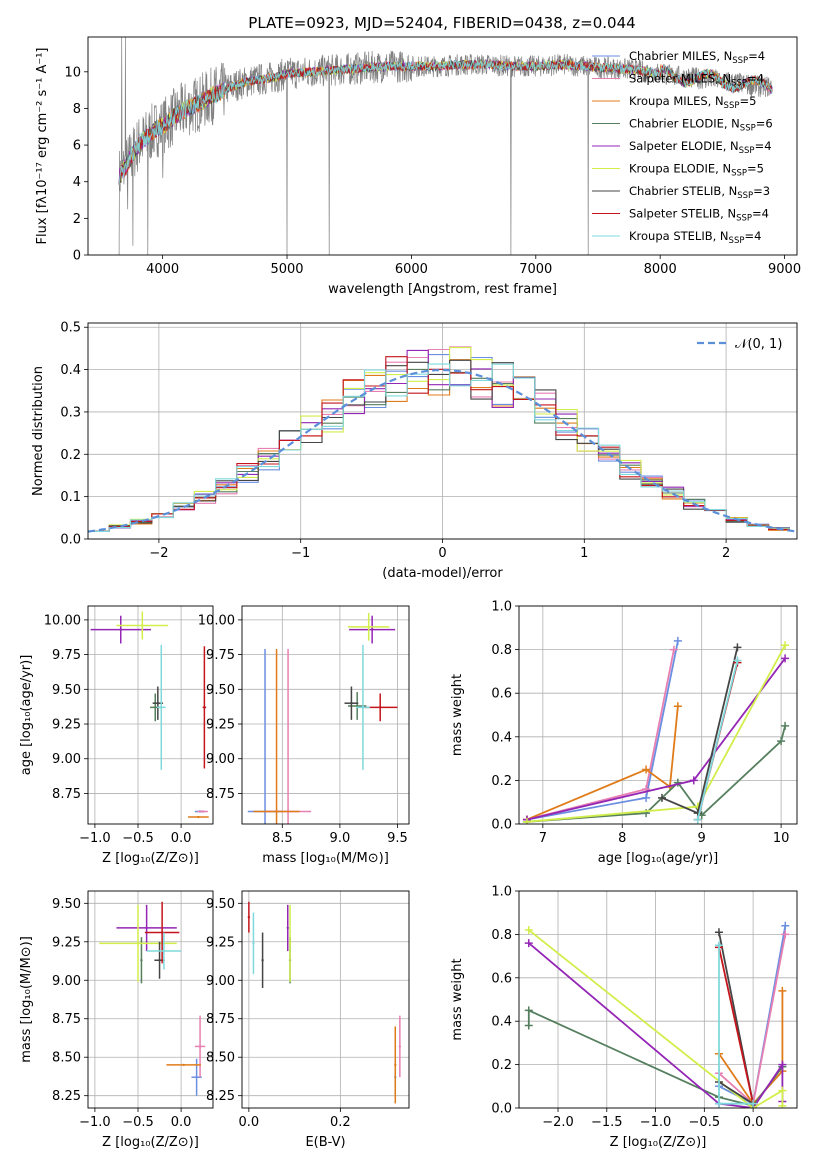 The image size is (819, 1170). What do you see at coordinates (220, 759) in the screenshot?
I see `y-tick-label: 9.00` at bounding box center [220, 759].